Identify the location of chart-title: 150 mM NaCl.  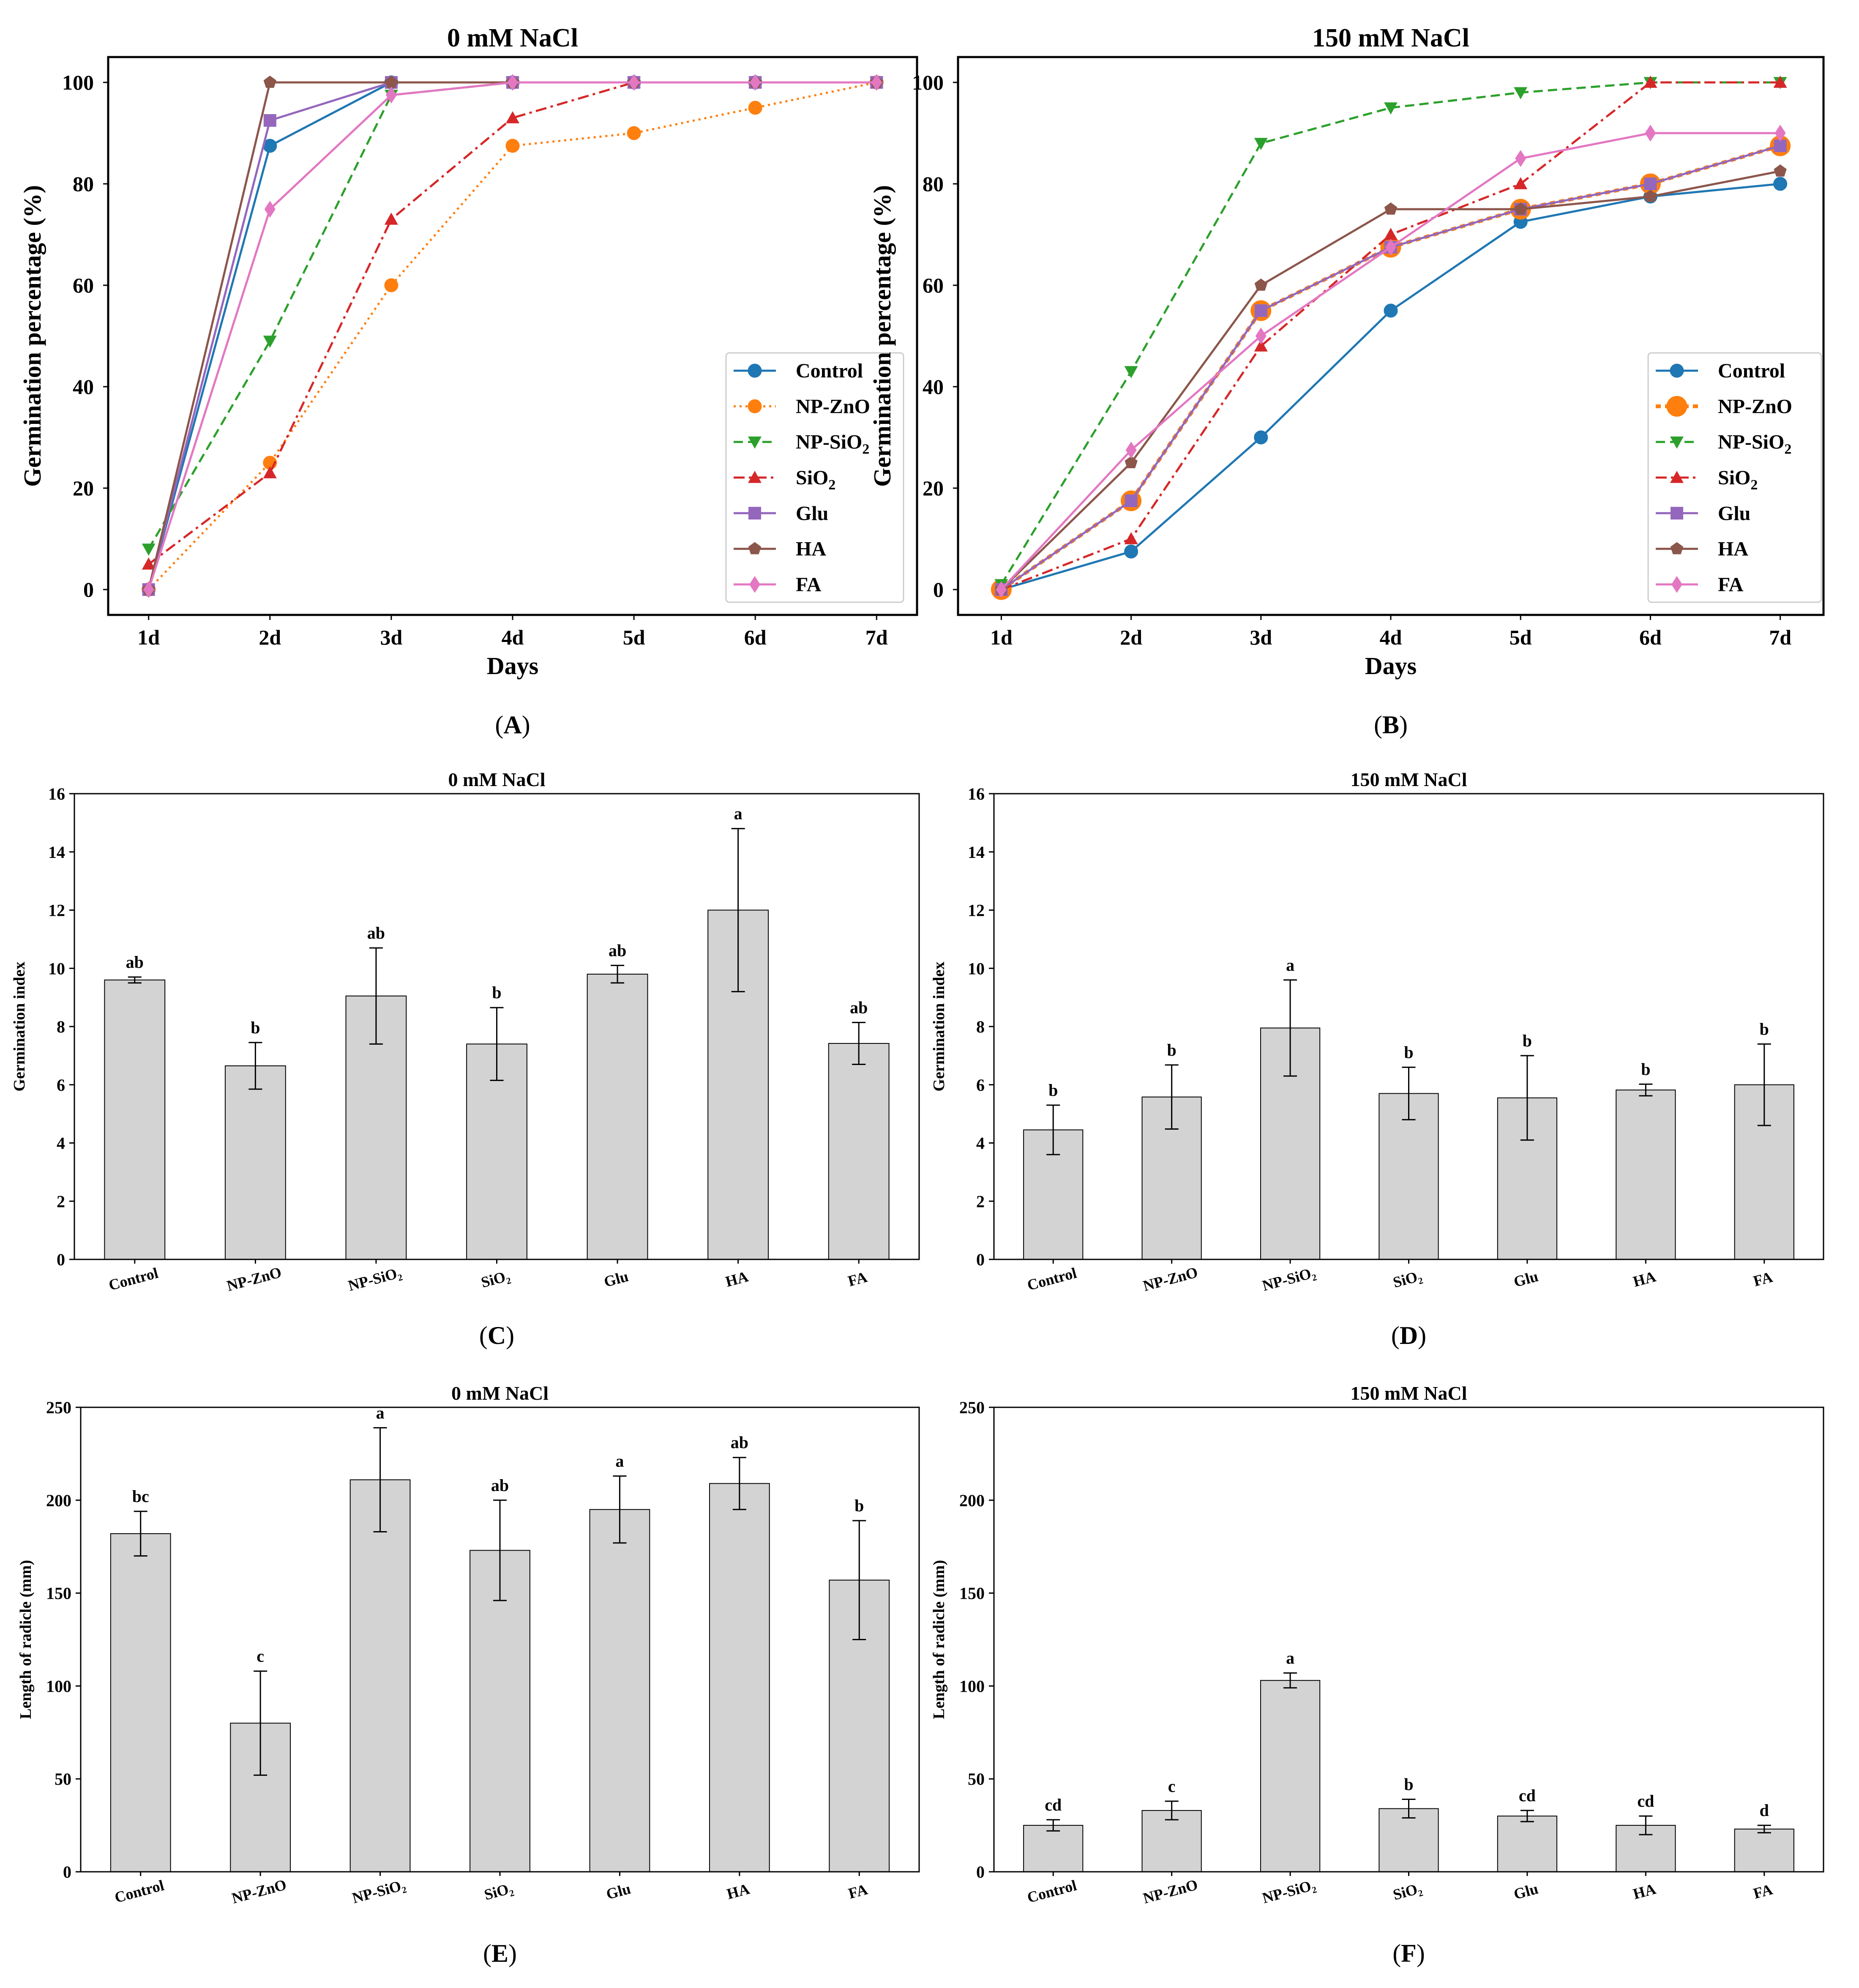
(1409, 779).